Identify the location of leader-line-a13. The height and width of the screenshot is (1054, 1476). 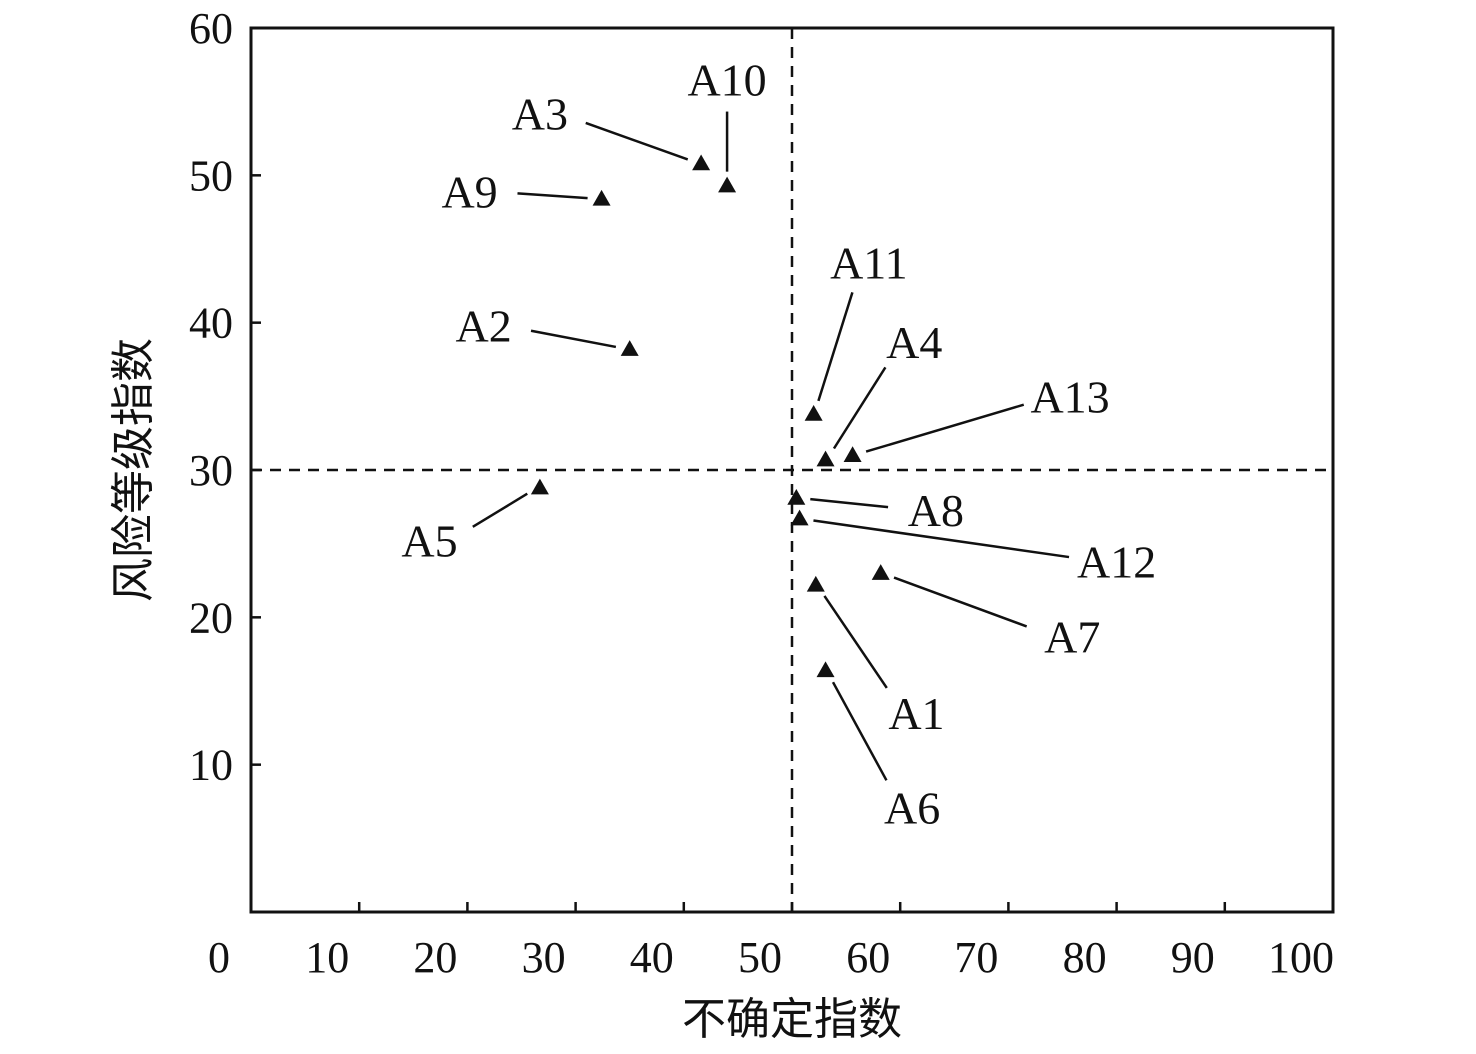
(945, 428).